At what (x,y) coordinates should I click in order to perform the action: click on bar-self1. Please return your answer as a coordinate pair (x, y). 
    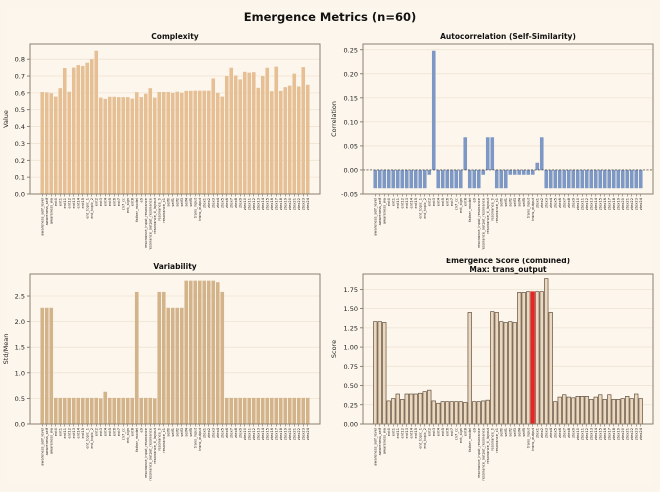
    Looking at the image, I should click on (172, 143).